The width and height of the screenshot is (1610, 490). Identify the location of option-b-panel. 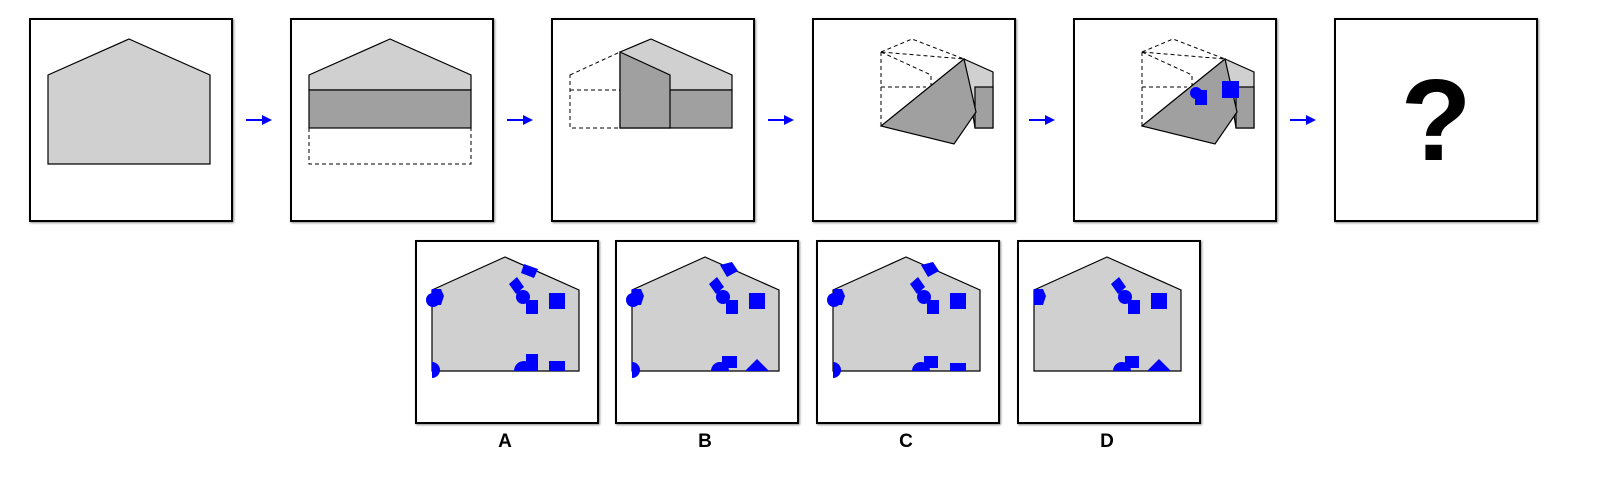
(707, 332).